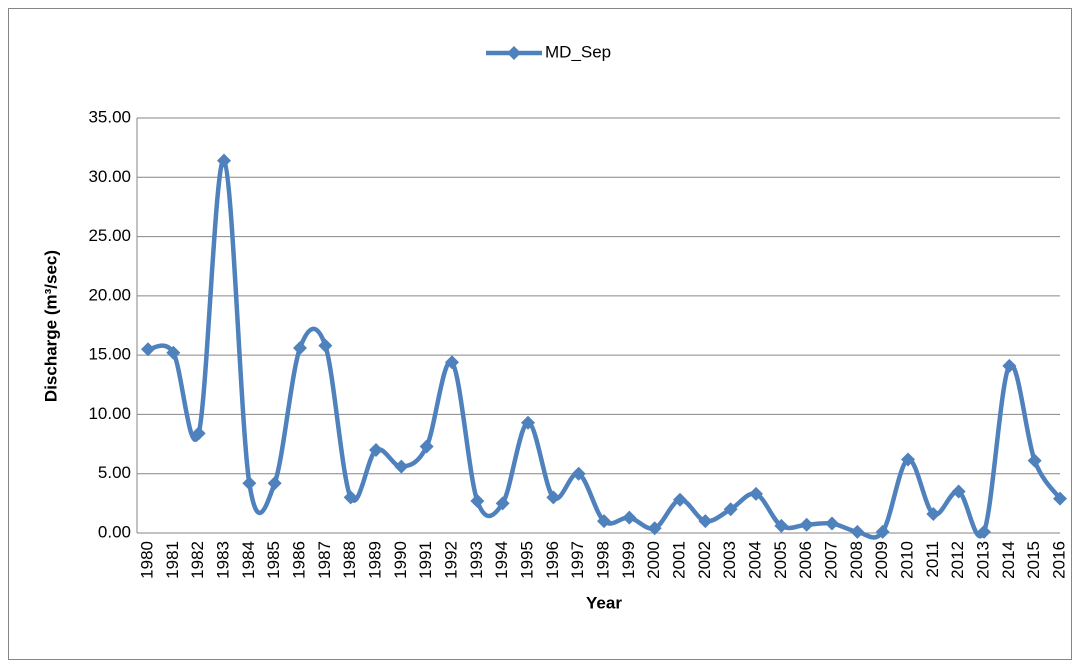 The image size is (1079, 667). What do you see at coordinates (514, 53) in the screenshot?
I see `legend-marker` at bounding box center [514, 53].